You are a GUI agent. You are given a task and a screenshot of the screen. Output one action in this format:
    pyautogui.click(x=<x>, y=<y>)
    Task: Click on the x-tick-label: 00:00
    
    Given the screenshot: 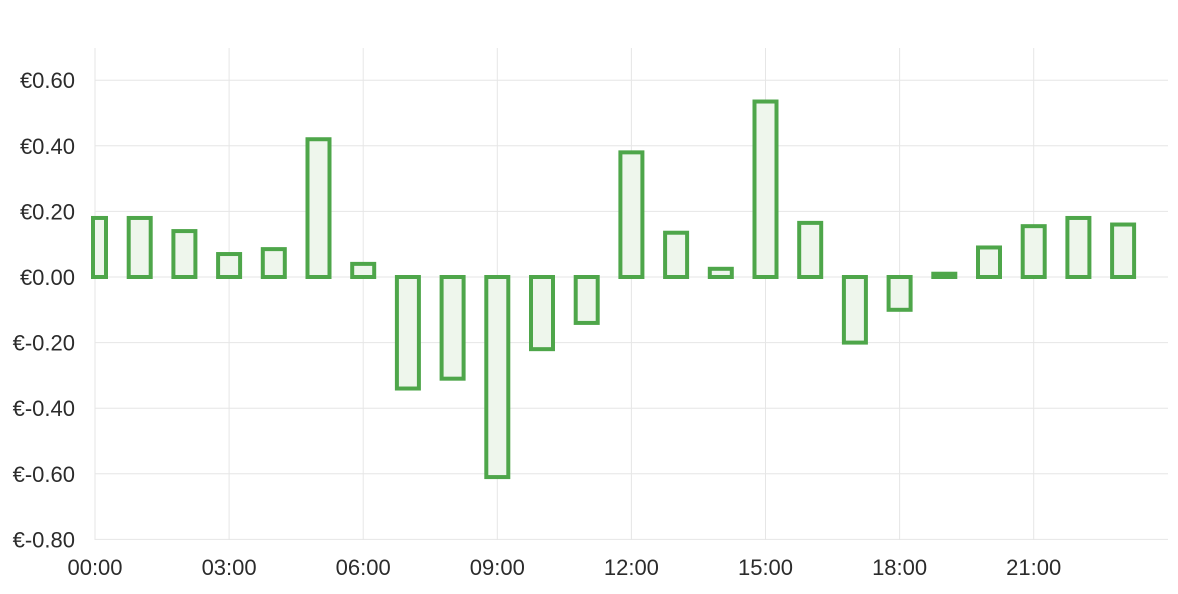 What is the action you would take?
    pyautogui.click(x=94, y=567)
    